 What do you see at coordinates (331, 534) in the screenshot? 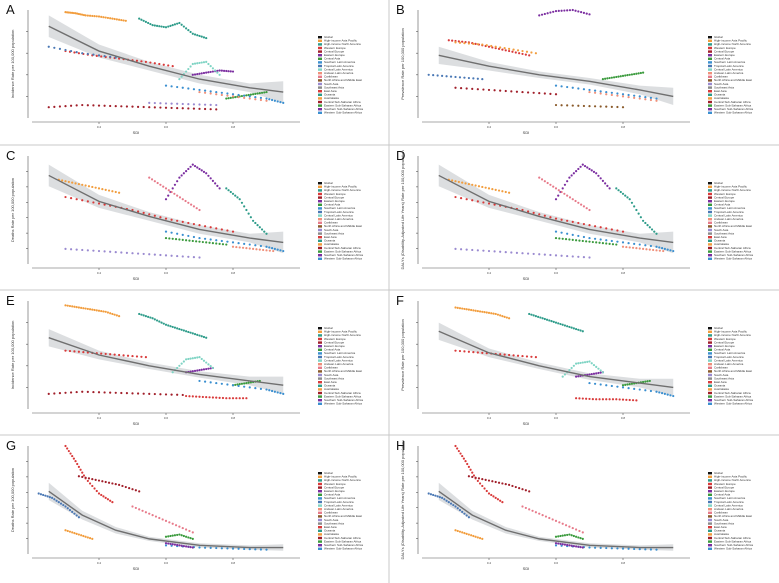
I see `legend-label: Australasia` at bounding box center [331, 534].